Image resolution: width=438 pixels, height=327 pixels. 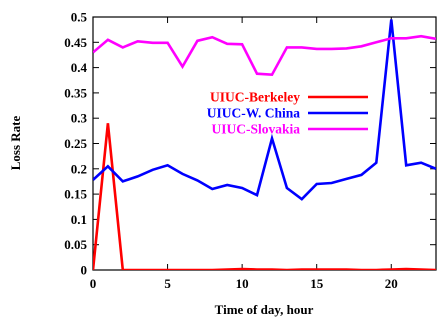 I want to click on legend-label: UIUC-Berkeley, so click(x=255, y=97).